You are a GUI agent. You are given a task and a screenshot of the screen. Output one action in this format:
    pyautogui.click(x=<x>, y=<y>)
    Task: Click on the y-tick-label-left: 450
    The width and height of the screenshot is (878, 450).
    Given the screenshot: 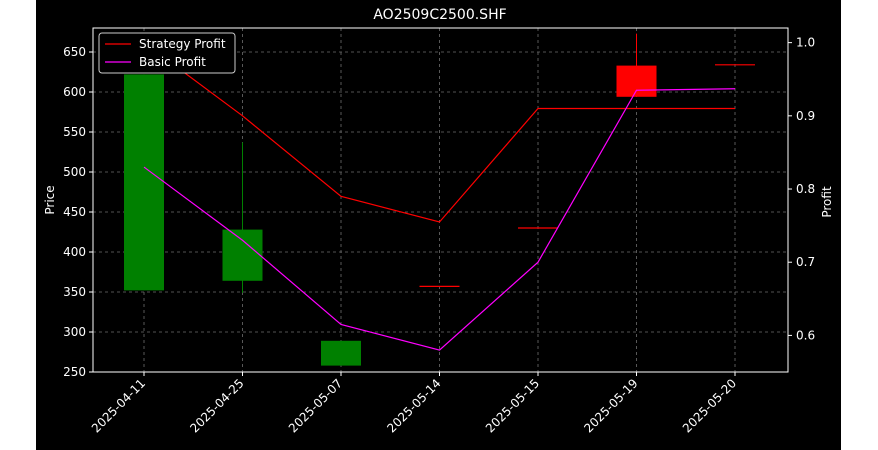 What is the action you would take?
    pyautogui.click(x=74, y=212)
    